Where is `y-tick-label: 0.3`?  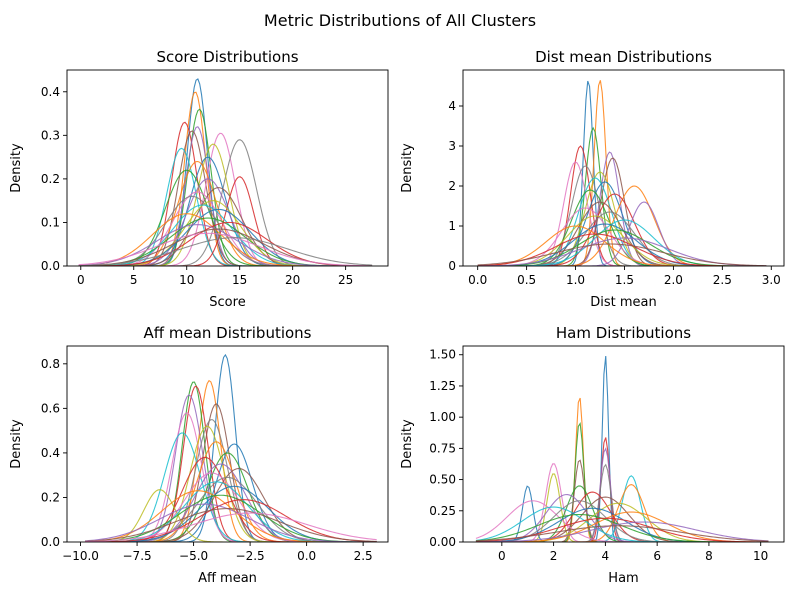 y-tick-label: 0.3 is located at coordinates (50, 135).